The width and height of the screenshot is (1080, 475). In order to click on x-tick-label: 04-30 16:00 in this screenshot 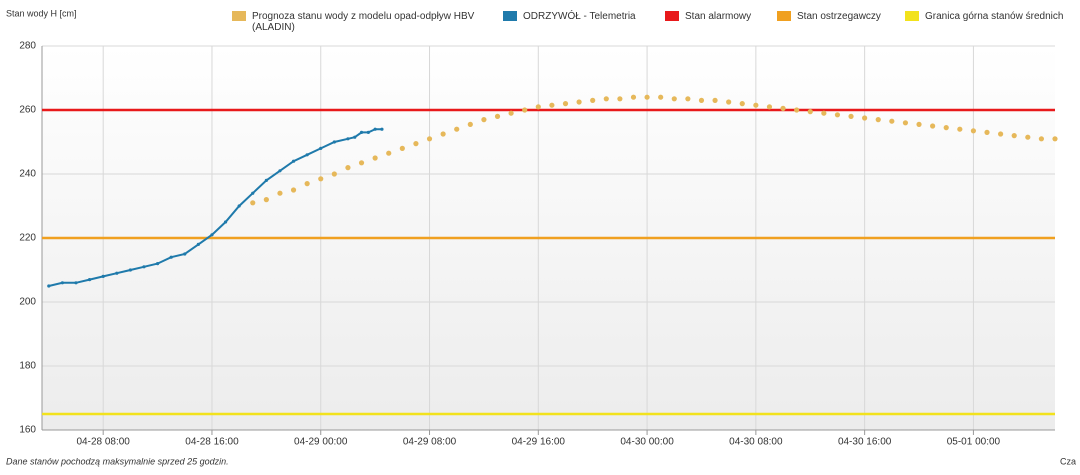, I will do `click(865, 442)`.